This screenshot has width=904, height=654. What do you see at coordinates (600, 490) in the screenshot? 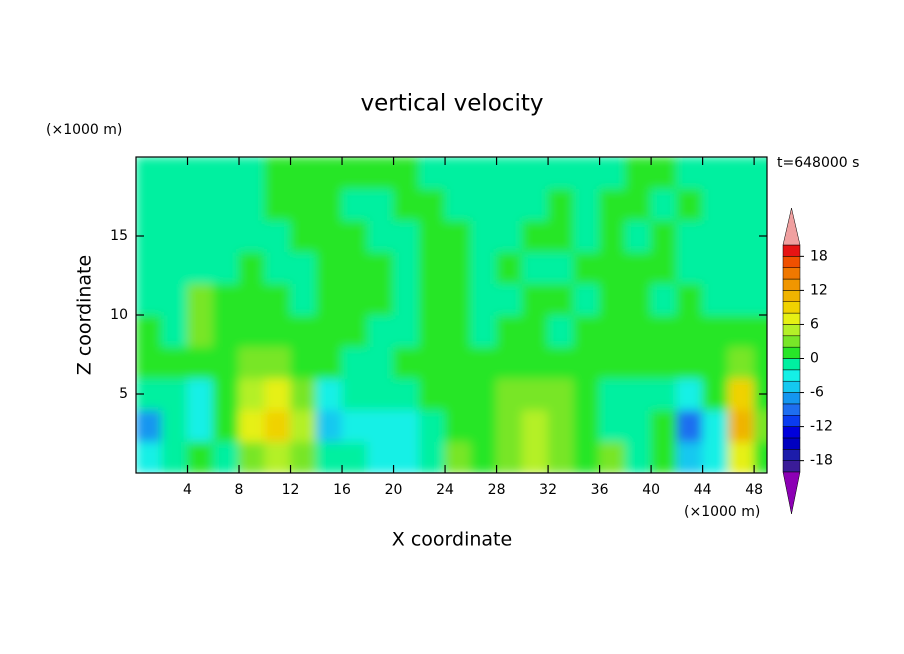
I see `x-tick-label: 36` at bounding box center [600, 490].